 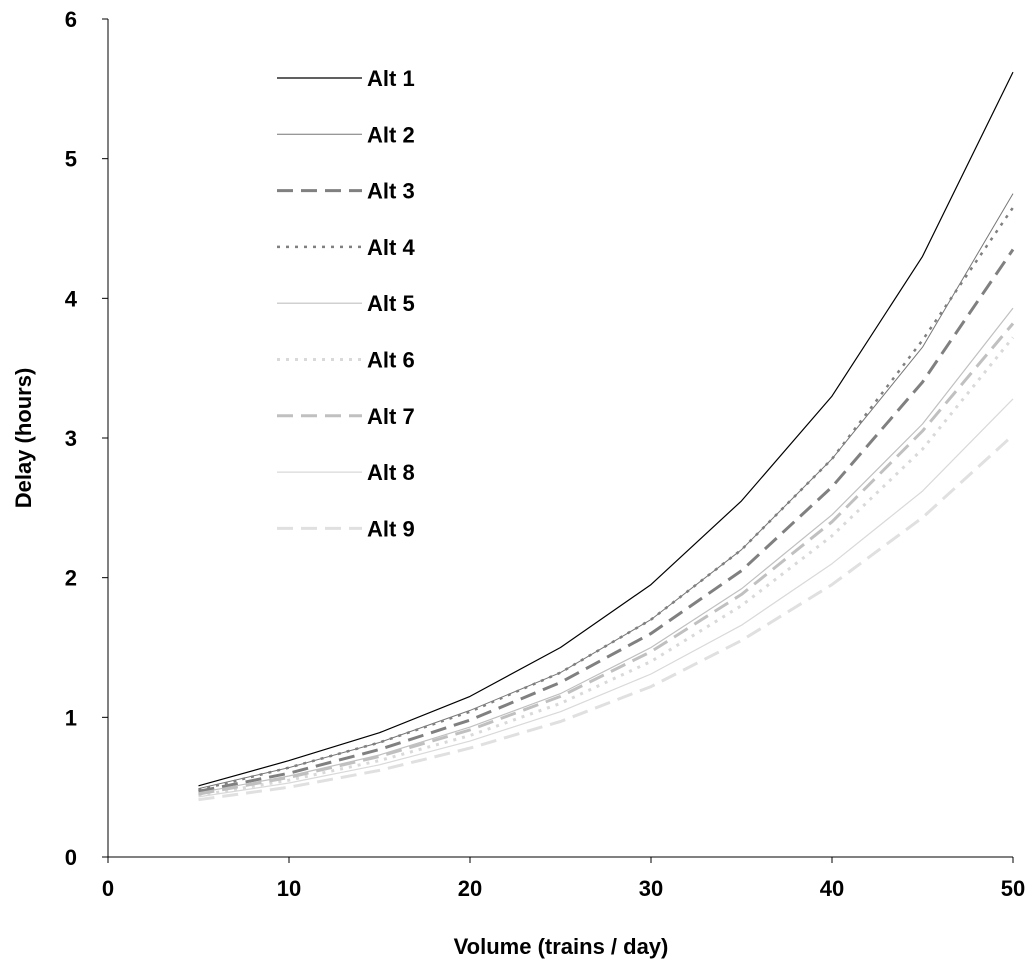 What do you see at coordinates (71, 19) in the screenshot?
I see `y-tick-label: 6` at bounding box center [71, 19].